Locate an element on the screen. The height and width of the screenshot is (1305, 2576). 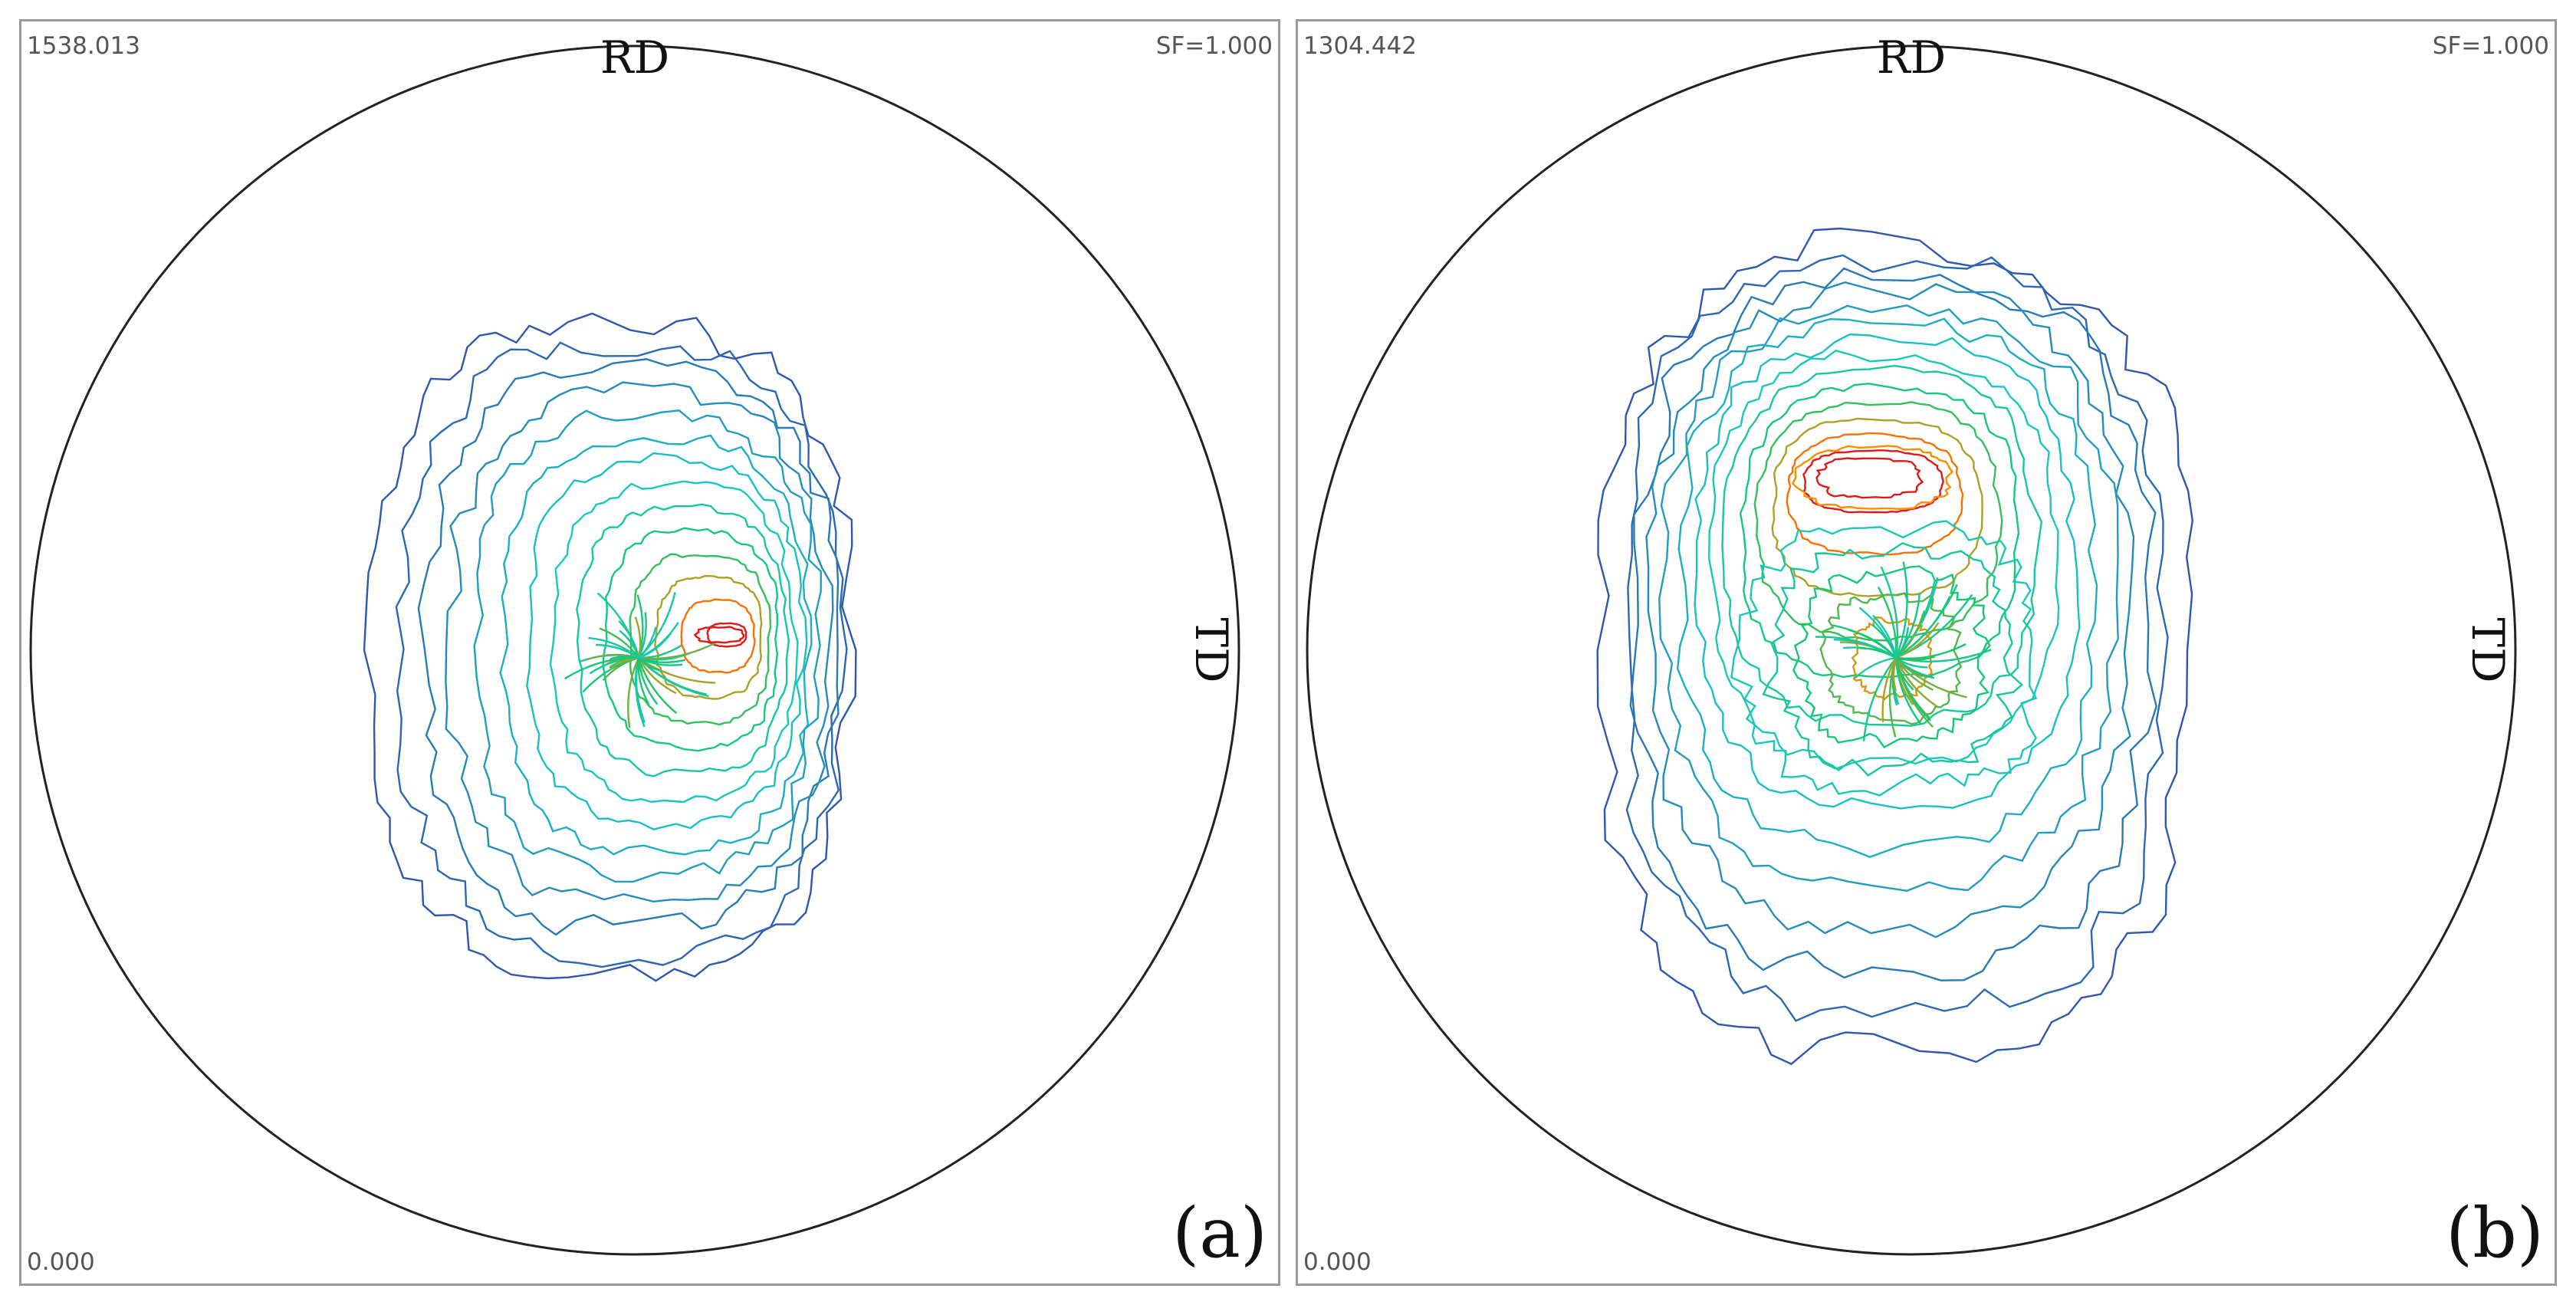
panel-letter: (b) is located at coordinates (2495, 1233).